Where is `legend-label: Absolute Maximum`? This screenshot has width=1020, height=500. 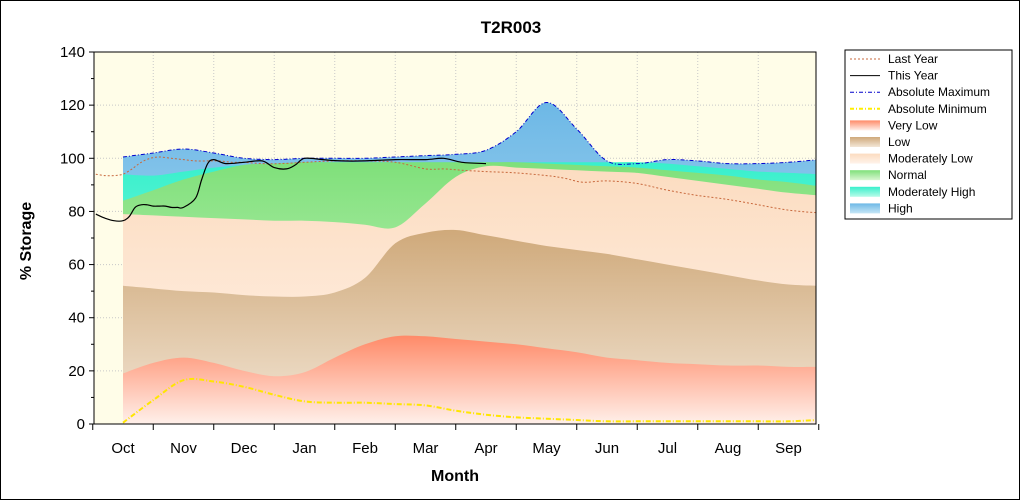
legend-label: Absolute Maximum is located at coordinates (939, 92).